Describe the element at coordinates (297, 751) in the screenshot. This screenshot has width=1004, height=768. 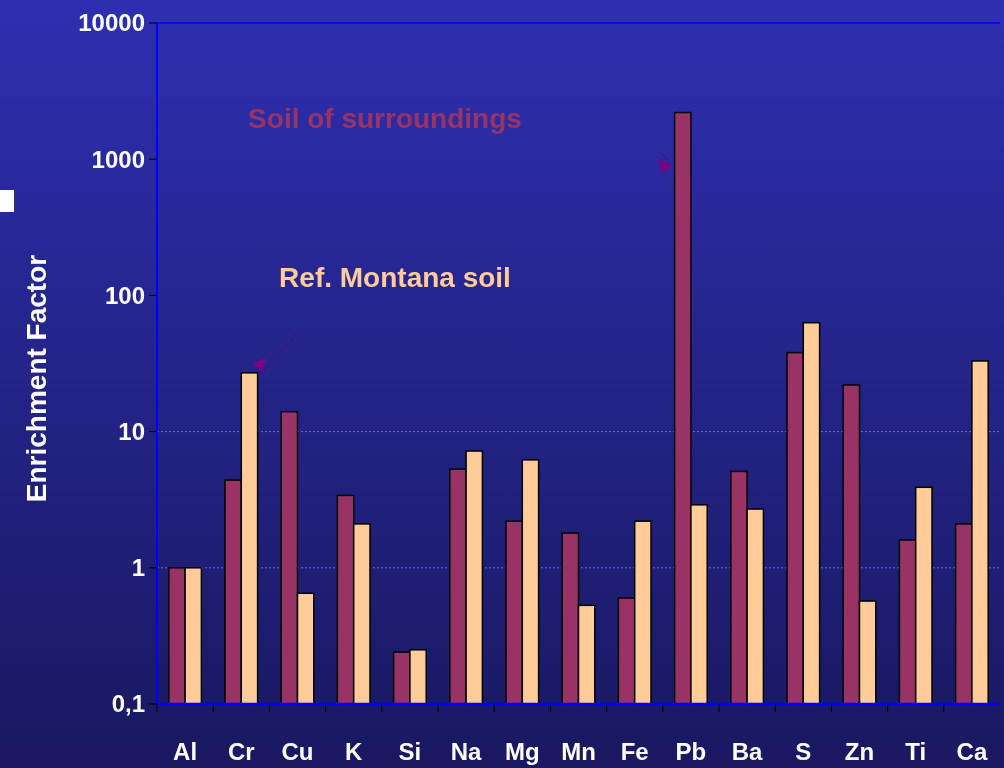
I see `x-tick-label: Cu` at that location.